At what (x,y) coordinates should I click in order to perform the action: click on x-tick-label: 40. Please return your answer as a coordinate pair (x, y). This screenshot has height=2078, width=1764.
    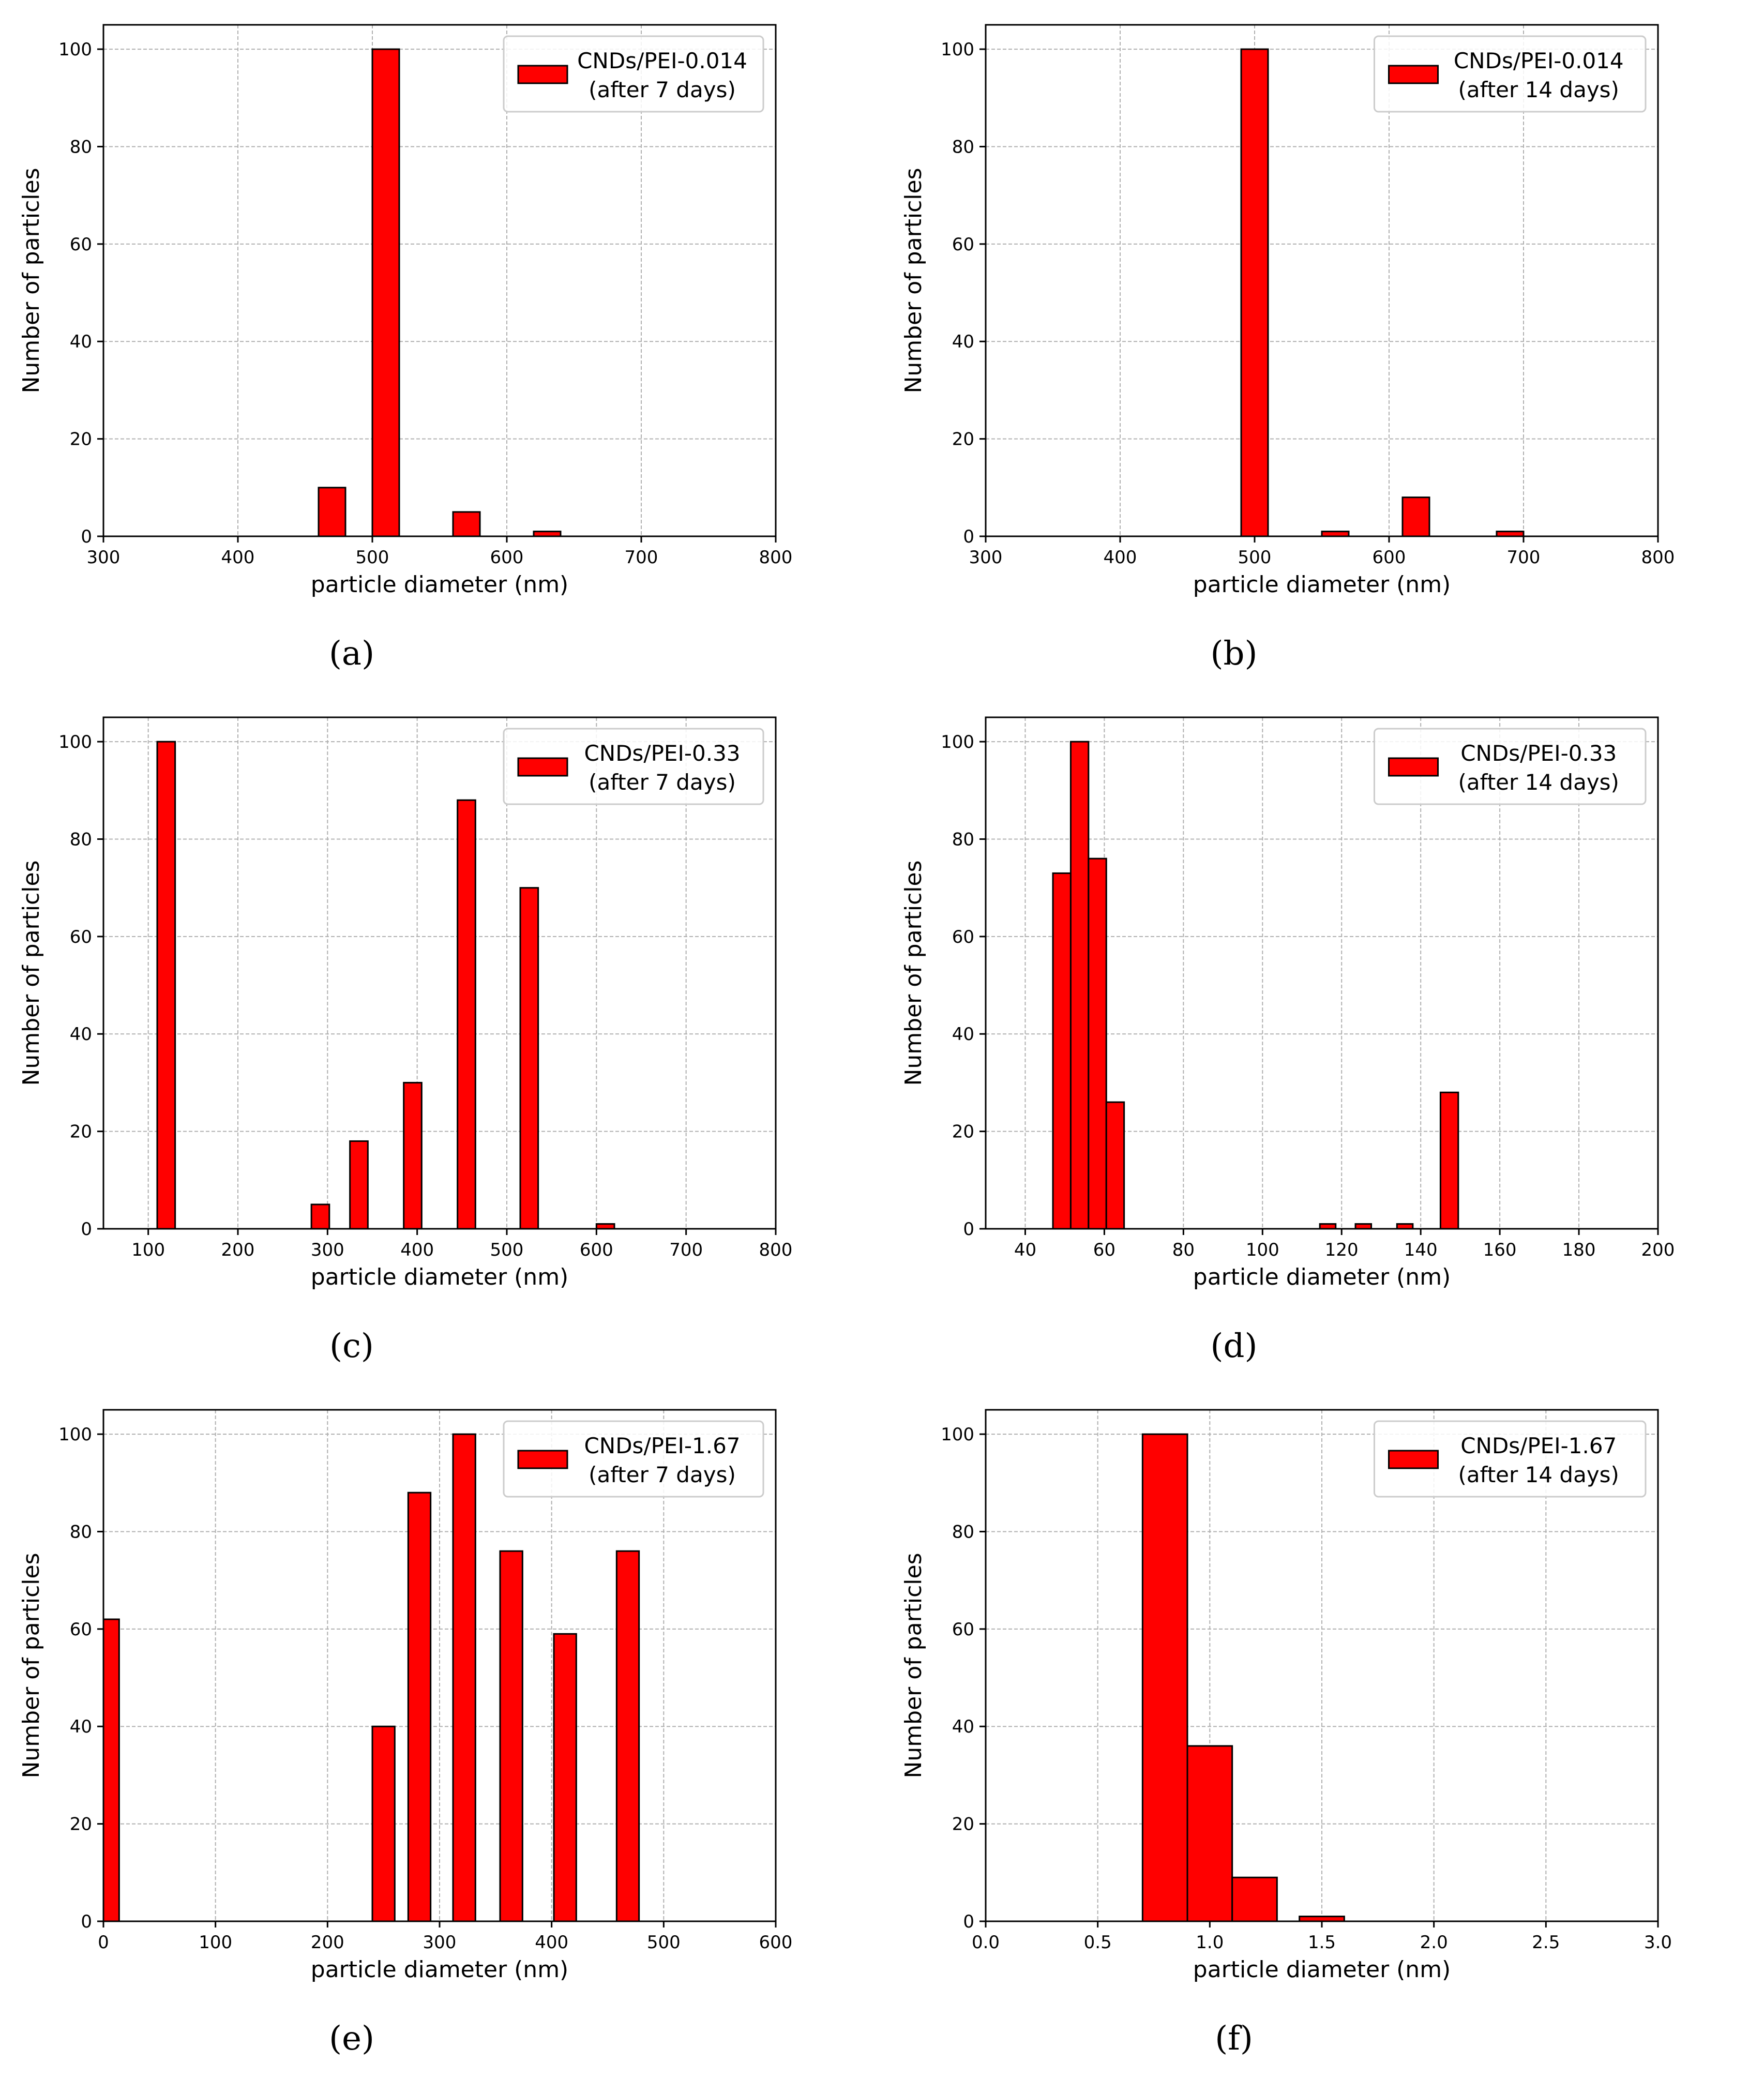
    Looking at the image, I should click on (1025, 1250).